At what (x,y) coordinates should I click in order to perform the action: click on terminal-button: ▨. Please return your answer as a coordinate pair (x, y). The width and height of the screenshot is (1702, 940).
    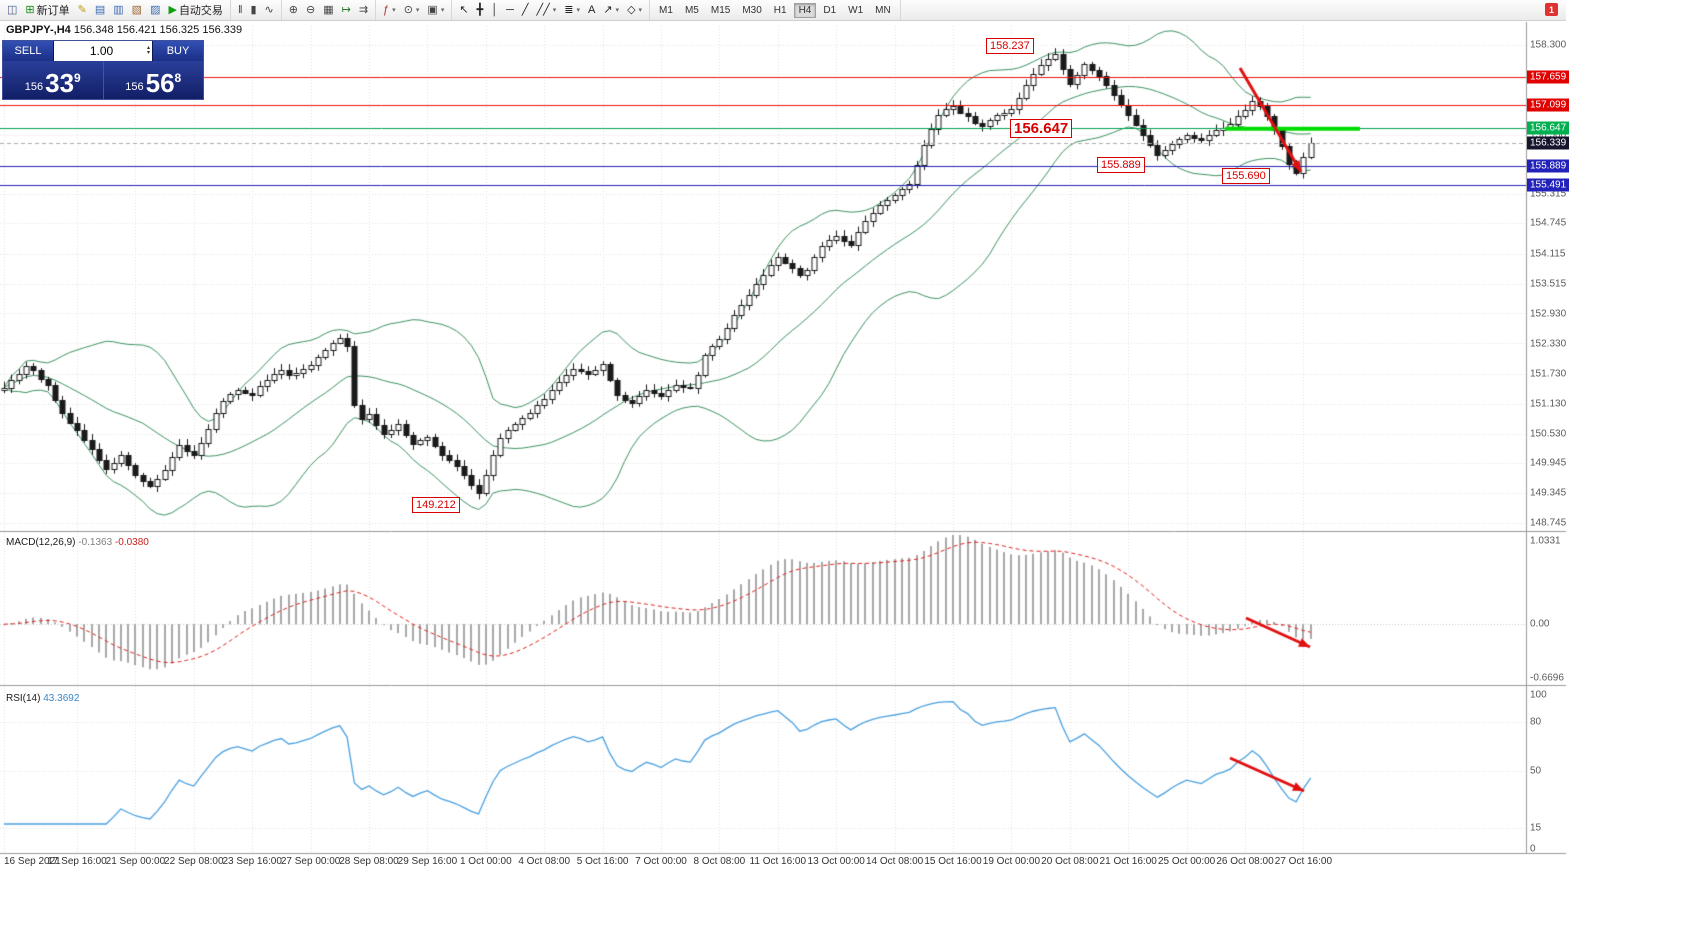
    Looking at the image, I should click on (155, 10).